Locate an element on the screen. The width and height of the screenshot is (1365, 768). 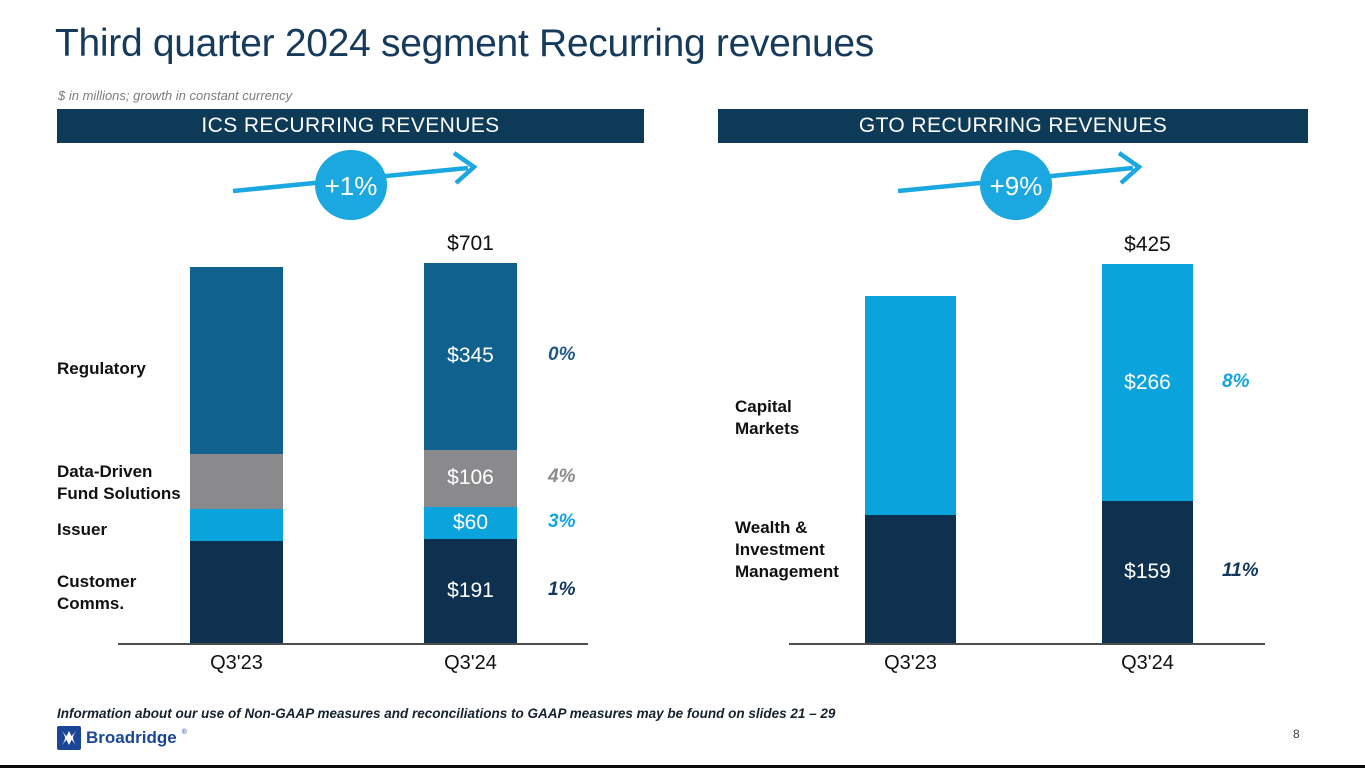
page-number: 8 is located at coordinates (1296, 734).